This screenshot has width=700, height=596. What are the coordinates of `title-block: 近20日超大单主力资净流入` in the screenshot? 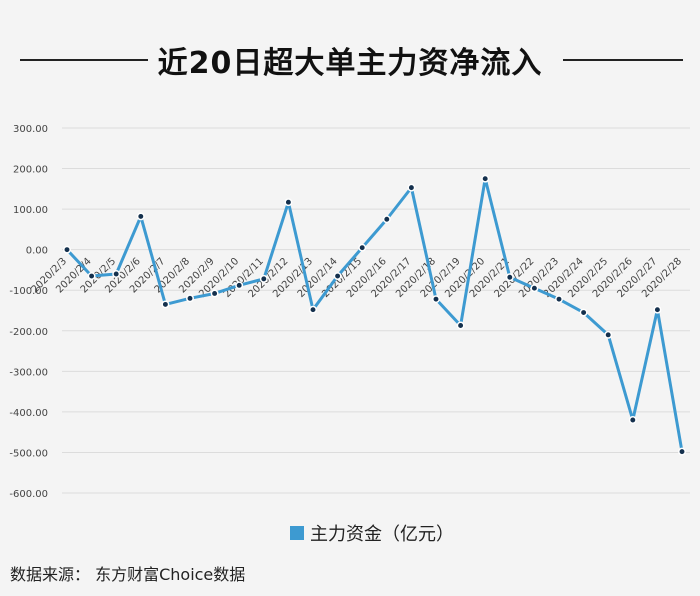 It's located at (350, 59).